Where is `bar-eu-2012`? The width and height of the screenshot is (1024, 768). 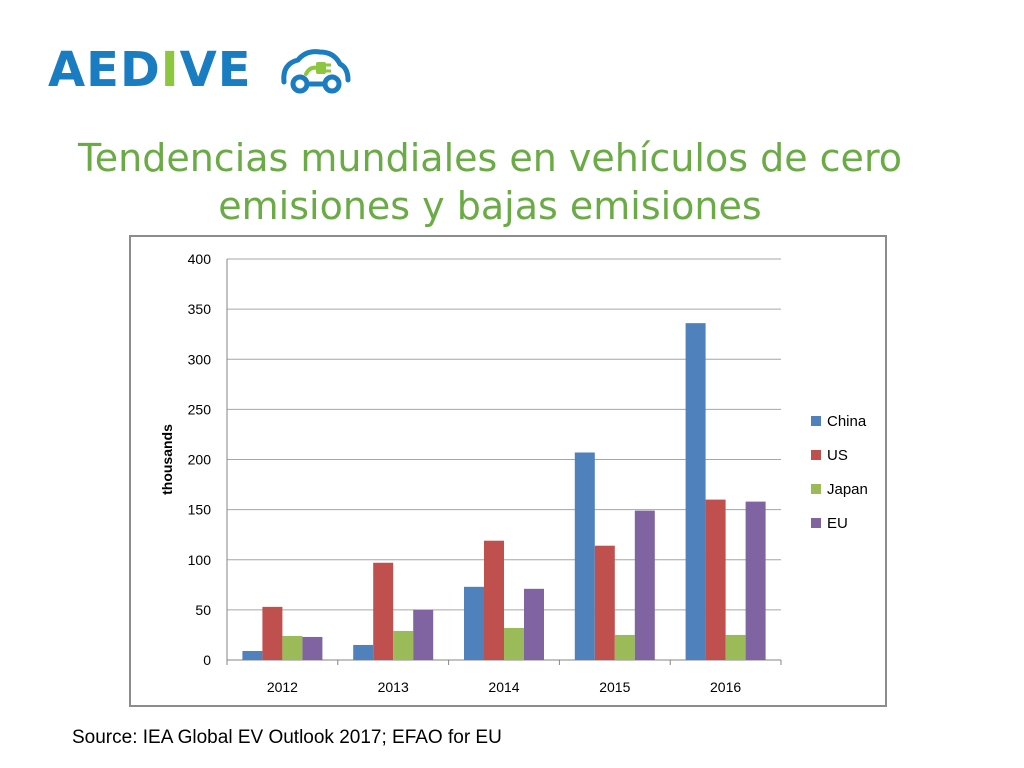 bar-eu-2012 is located at coordinates (312, 648).